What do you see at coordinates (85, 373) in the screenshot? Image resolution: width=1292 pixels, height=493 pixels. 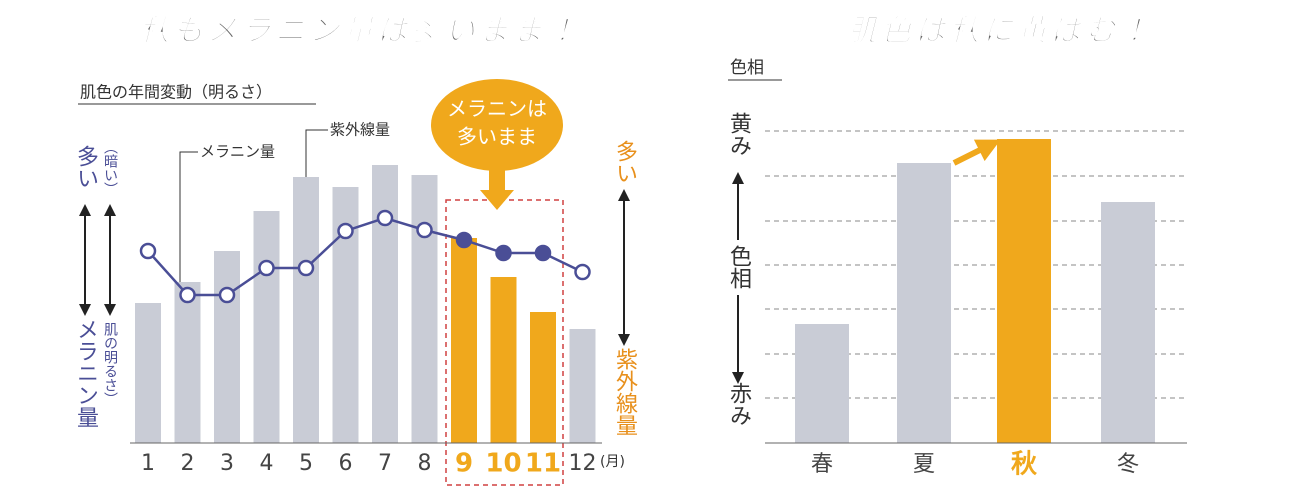 I see `left-axis-label: メラニン量` at bounding box center [85, 373].